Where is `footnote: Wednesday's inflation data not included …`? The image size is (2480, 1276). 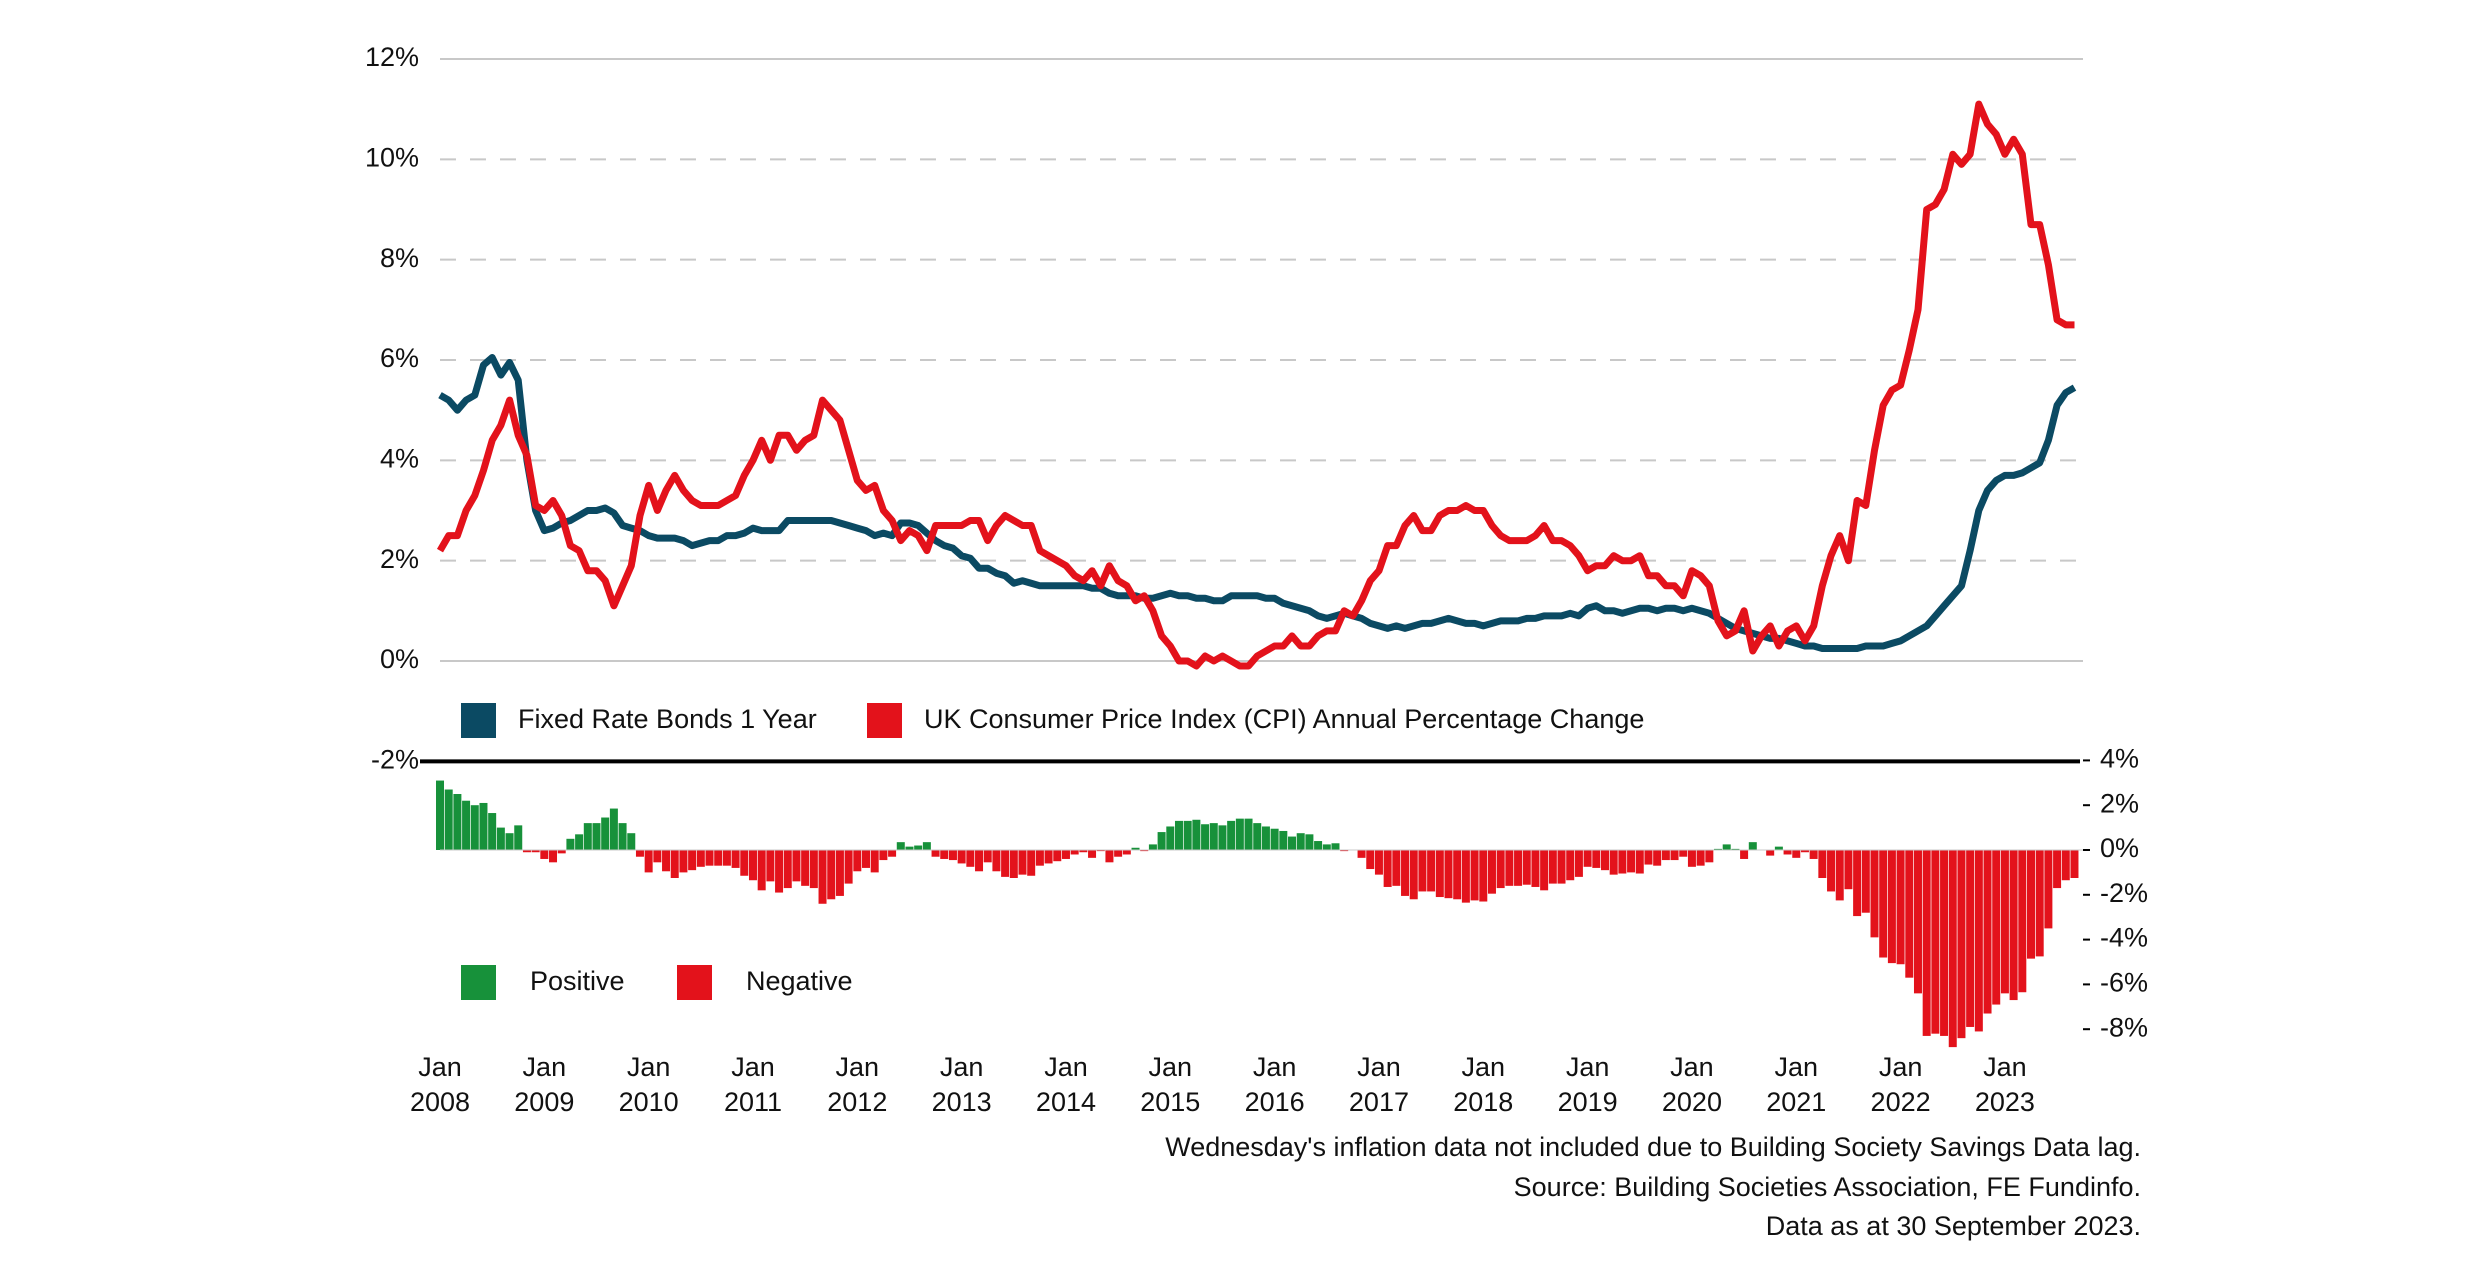 footnote: Wednesday's inflation data not included … is located at coordinates (1653, 1147).